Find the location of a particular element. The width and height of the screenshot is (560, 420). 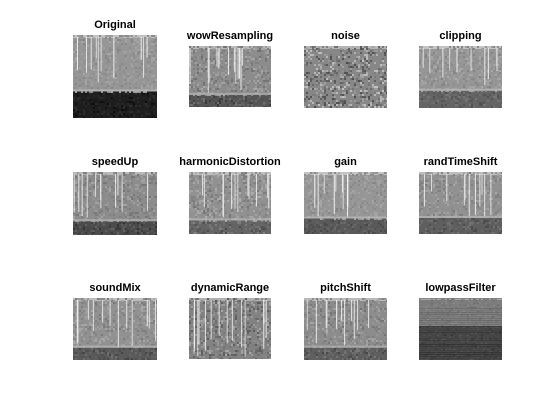

panel-gain: gain is located at coordinates (345, 195).